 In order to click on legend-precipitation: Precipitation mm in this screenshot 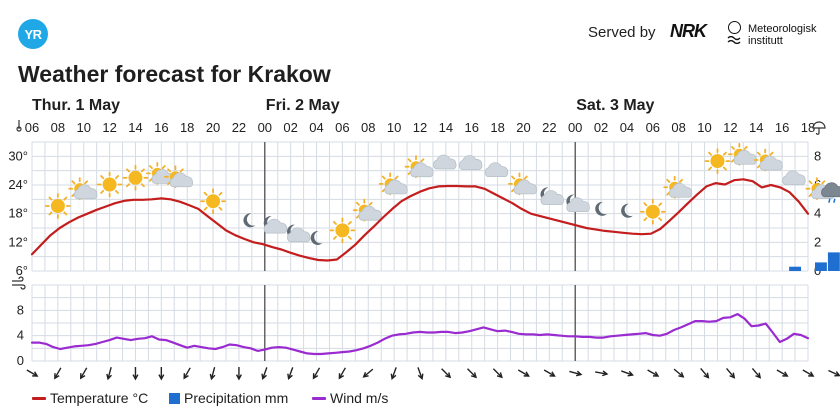, I will do `click(228, 398)`.